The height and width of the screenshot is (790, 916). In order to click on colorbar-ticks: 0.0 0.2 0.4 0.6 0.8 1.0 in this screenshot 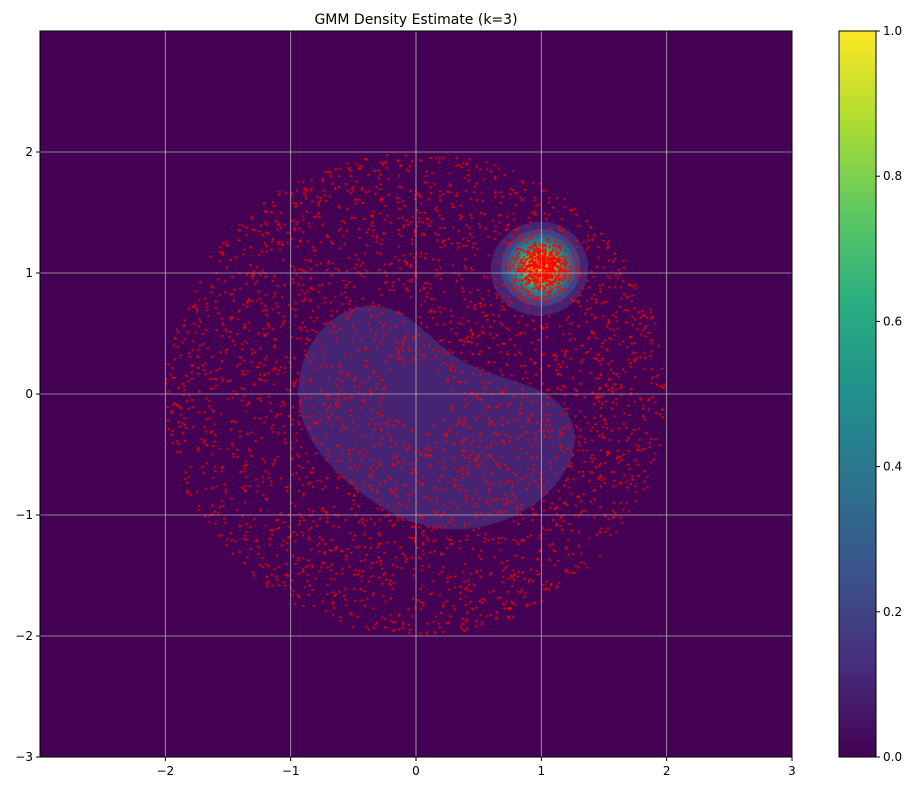, I will do `click(889, 394)`.